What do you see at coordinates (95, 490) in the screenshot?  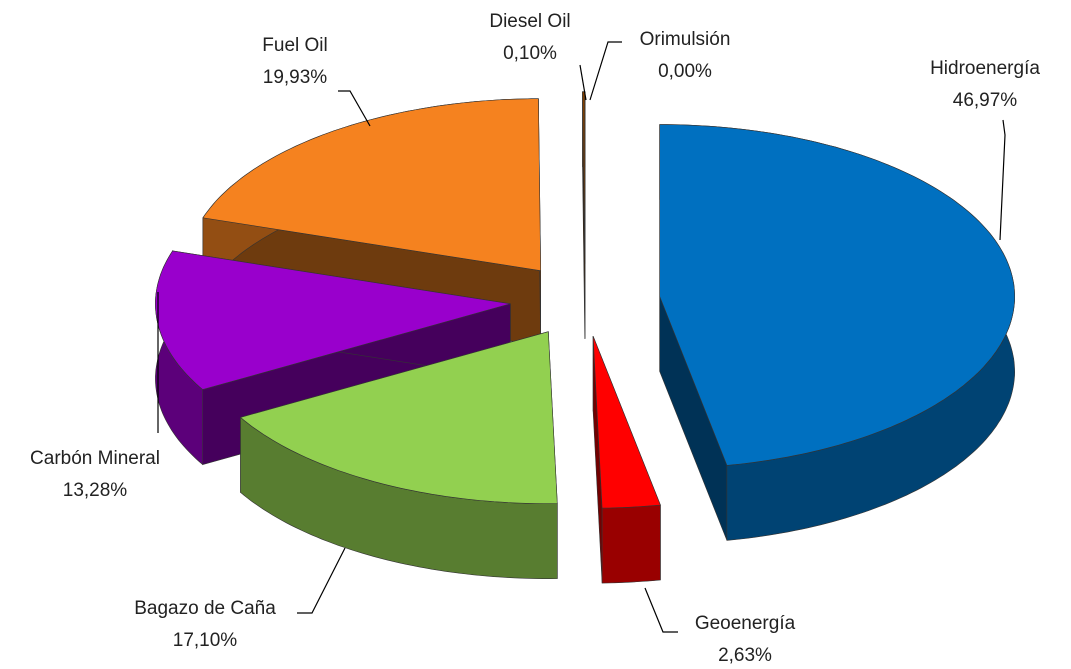 I see `value-label: 13,28%` at bounding box center [95, 490].